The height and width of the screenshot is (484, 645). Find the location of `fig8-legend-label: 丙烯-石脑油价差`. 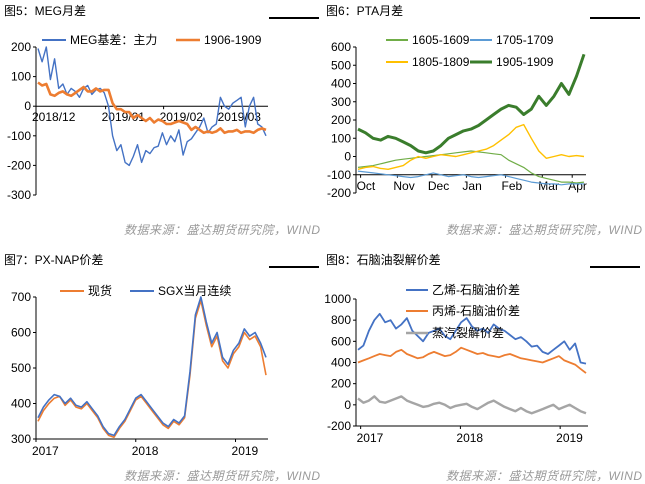

fig8-legend-label: 丙烯-石脑油价差 is located at coordinates (476, 311).